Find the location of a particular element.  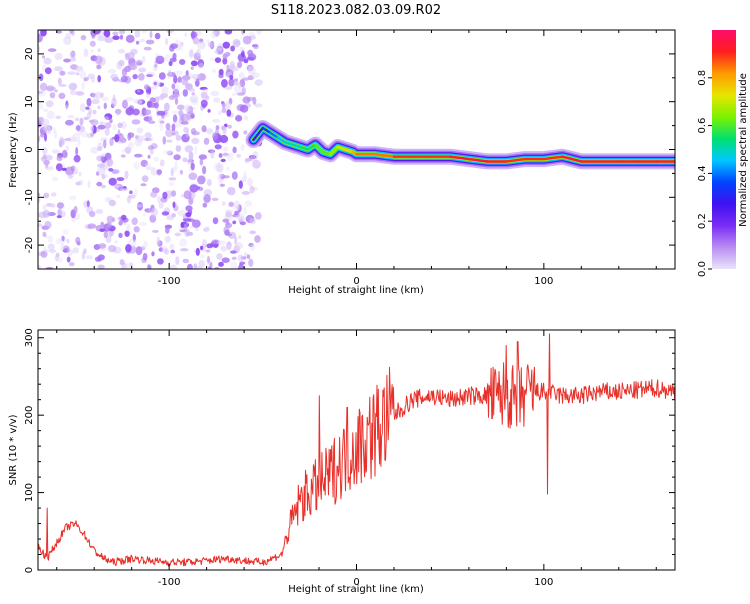

spectrogram-ridge-segment is located at coordinates (326, 153).